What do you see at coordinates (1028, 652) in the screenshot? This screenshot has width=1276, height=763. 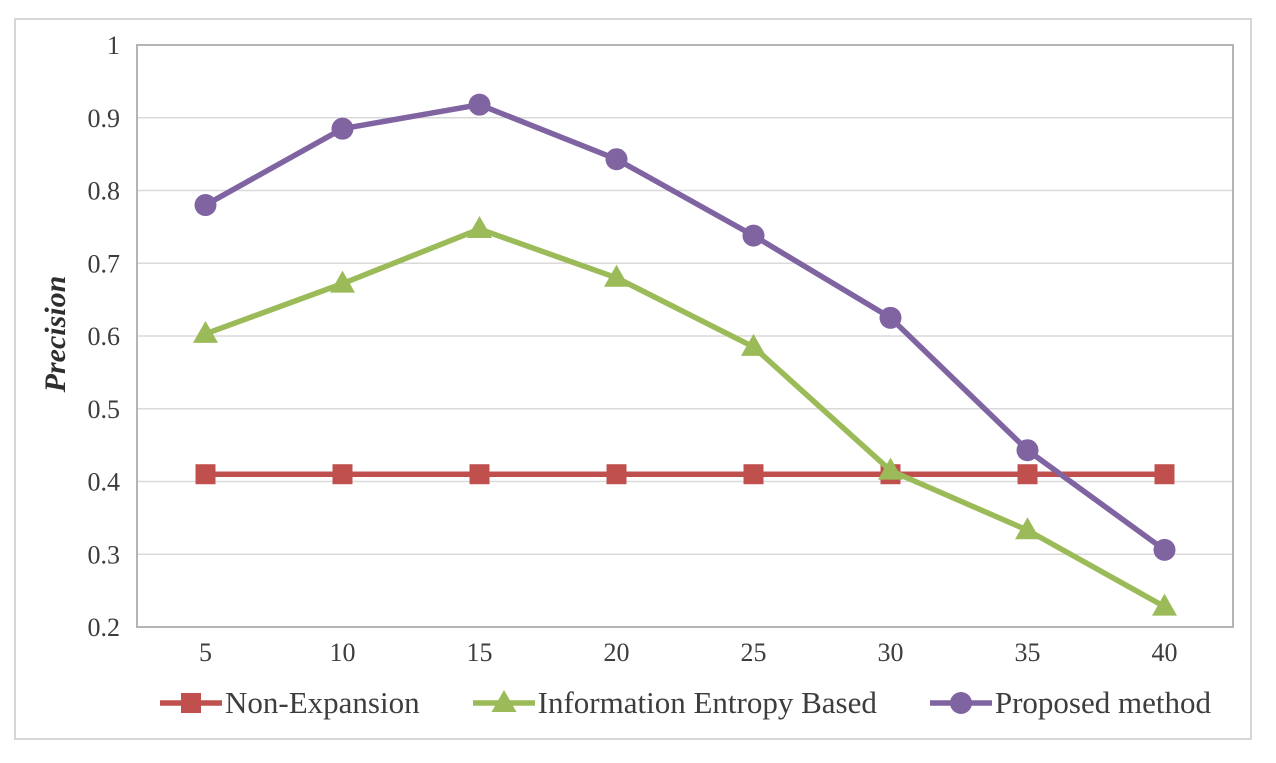 I see `x-tick-label: 35` at bounding box center [1028, 652].